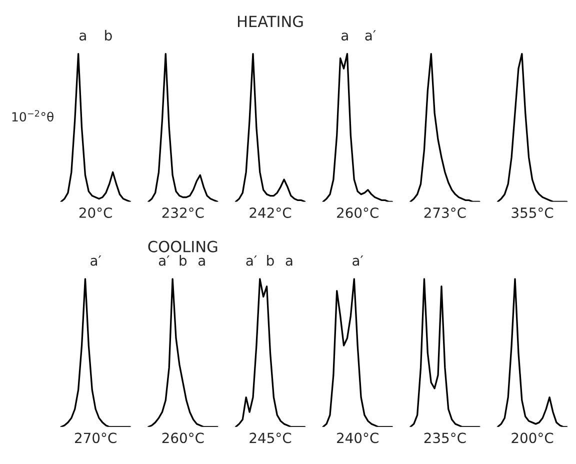  I want to click on y-axis-title: 10$^{−2}$°θ, so click(33, 116).